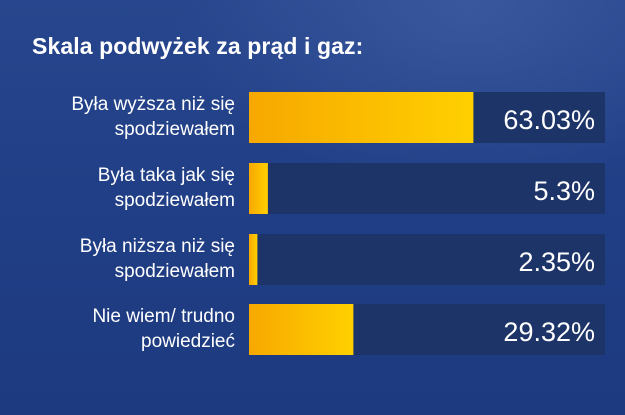  Describe the element at coordinates (153, 117) in the screenshot. I see `category-label: Była wyższa niż się spodziewałem` at that location.